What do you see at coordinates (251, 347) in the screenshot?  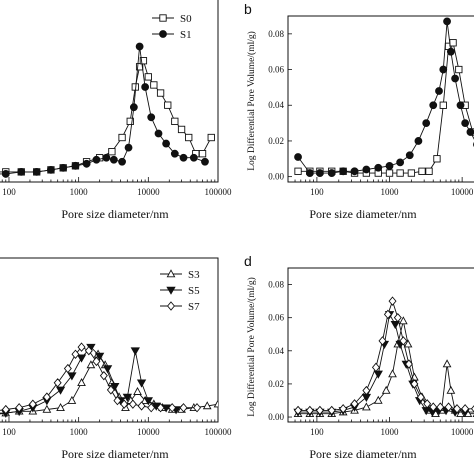 I see `y-axis-title: Log Differential Pore Volume/(ml/g)` at bounding box center [251, 347].